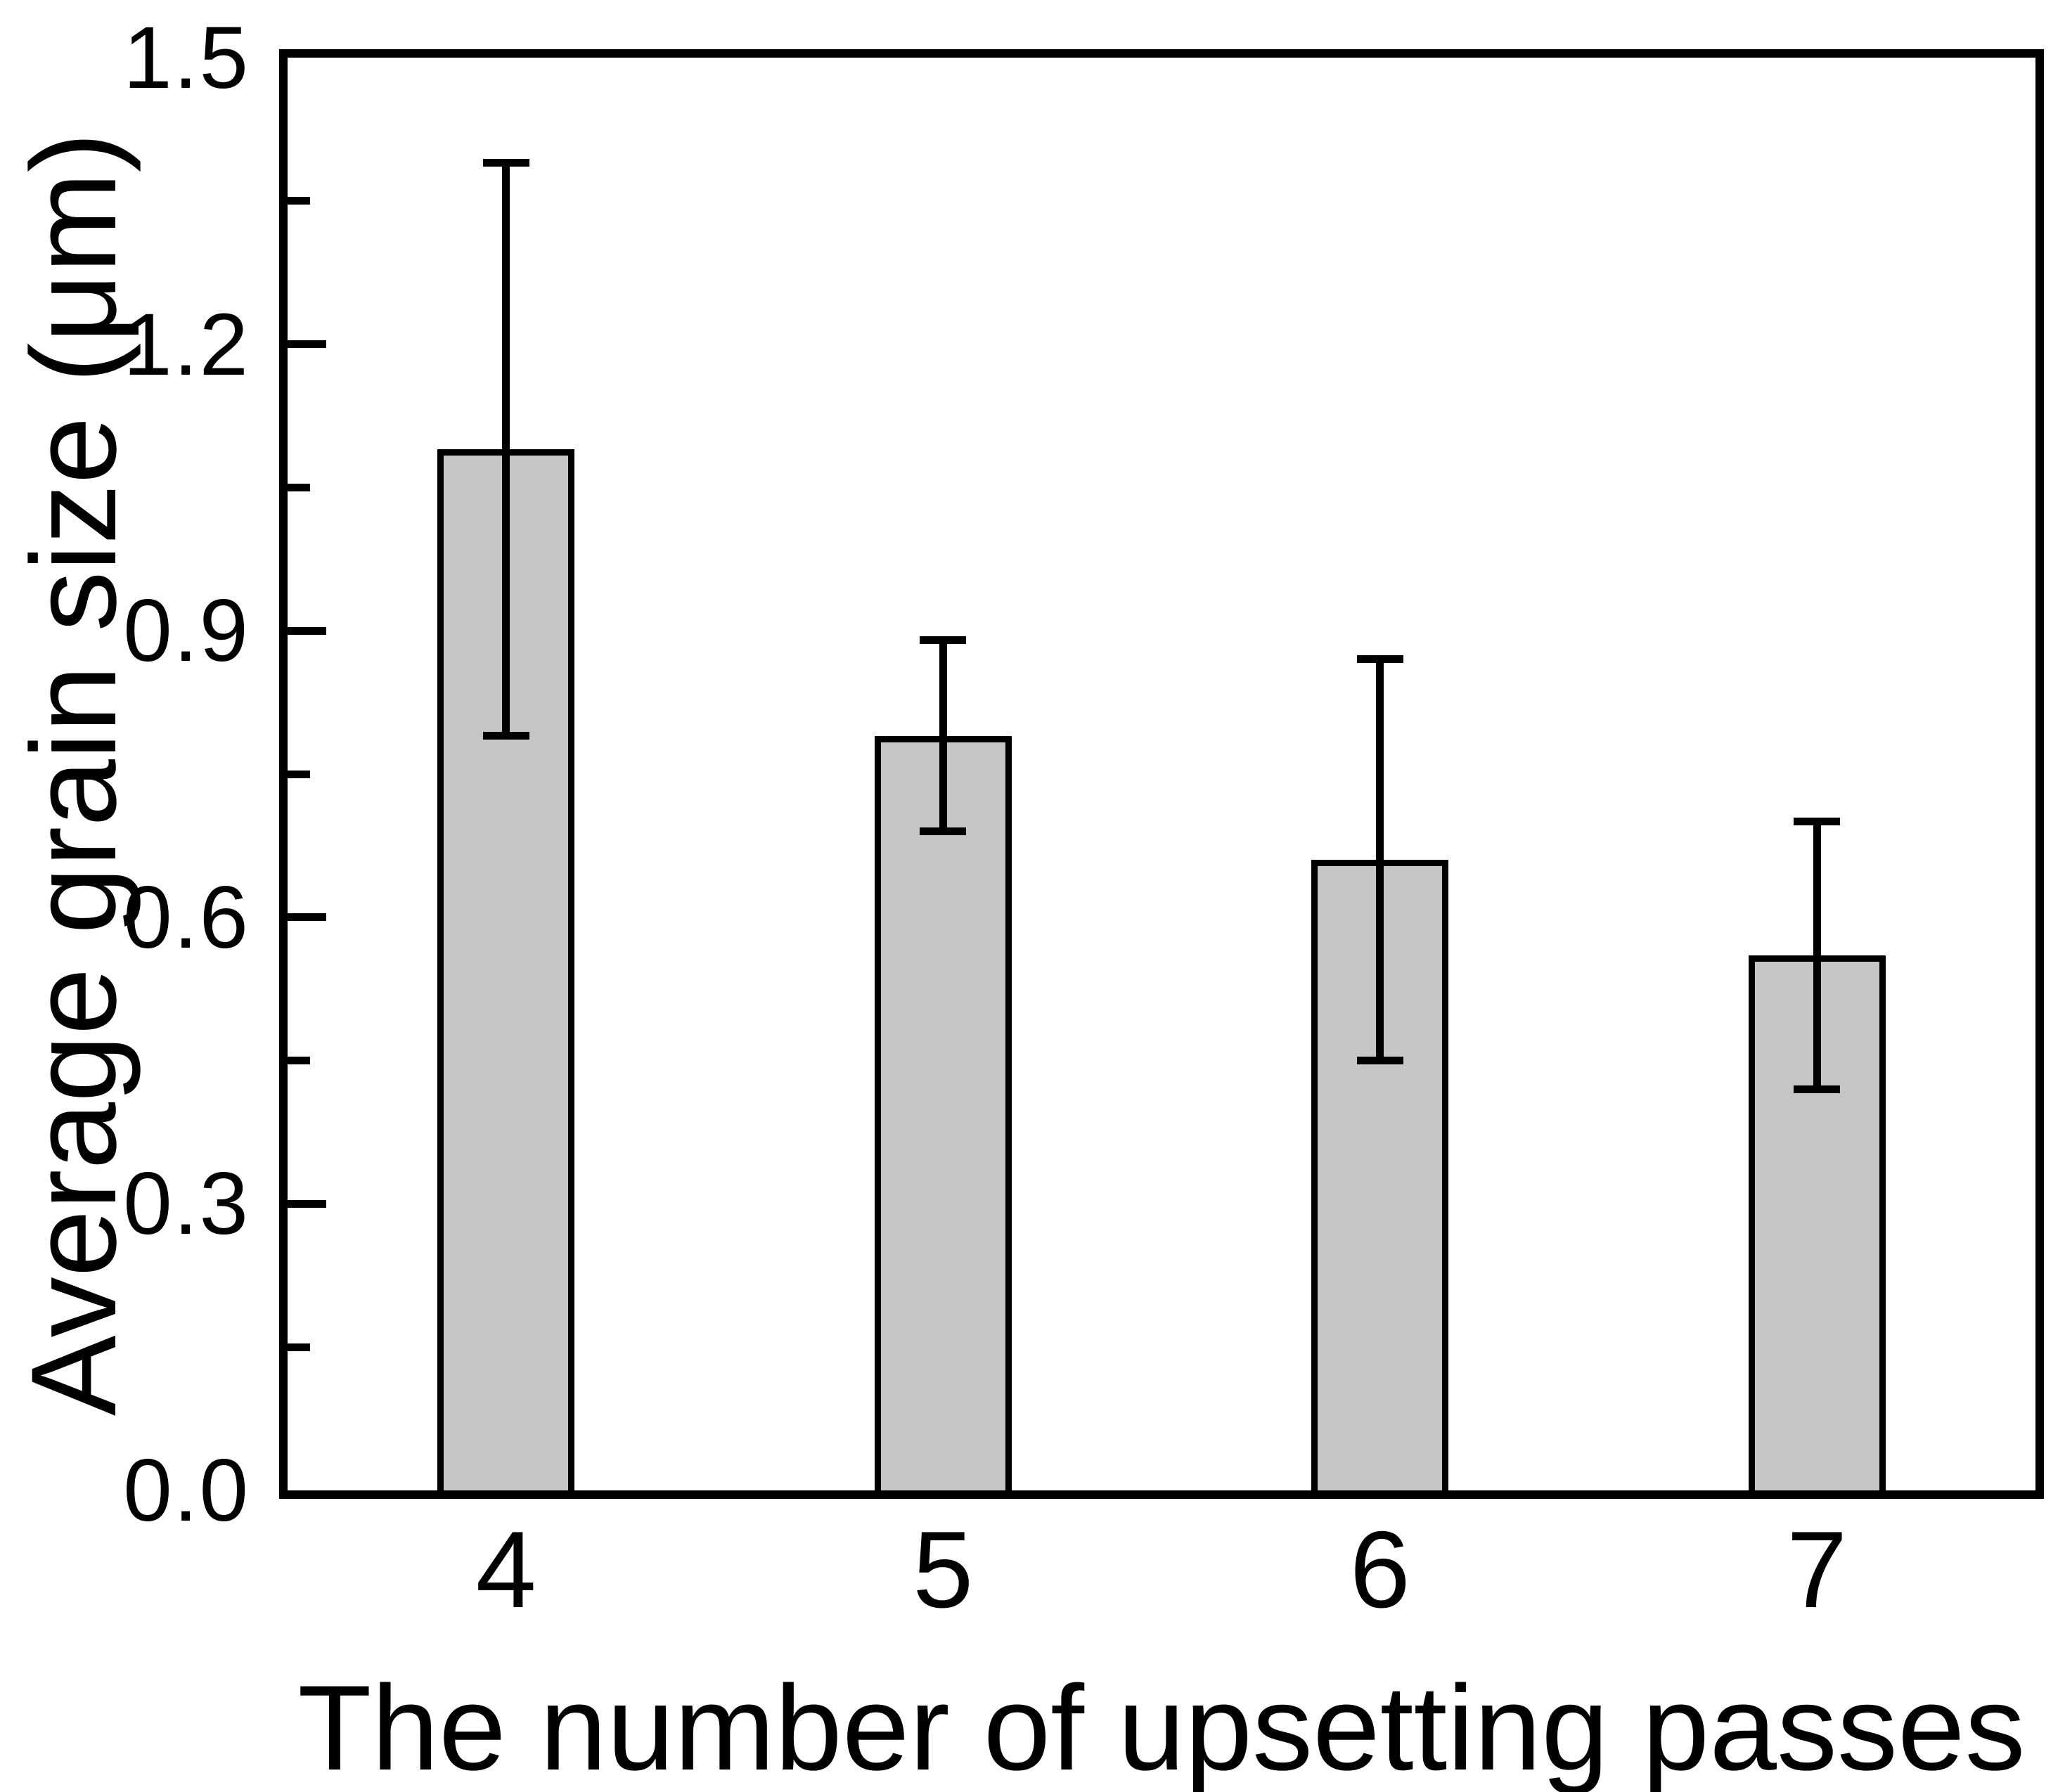  Describe the element at coordinates (1380, 1570) in the screenshot. I see `x-tick-label: 6` at that location.